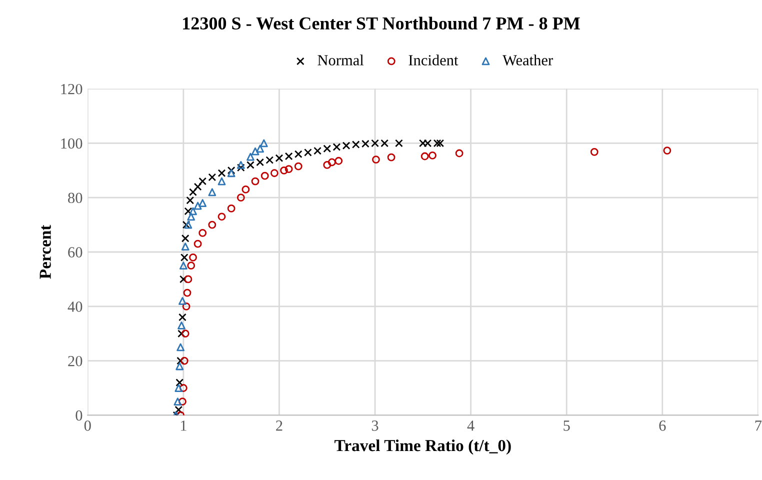 Image resolution: width=762 pixels, height=480 pixels. I want to click on y-tick-label: 20, so click(75, 361).